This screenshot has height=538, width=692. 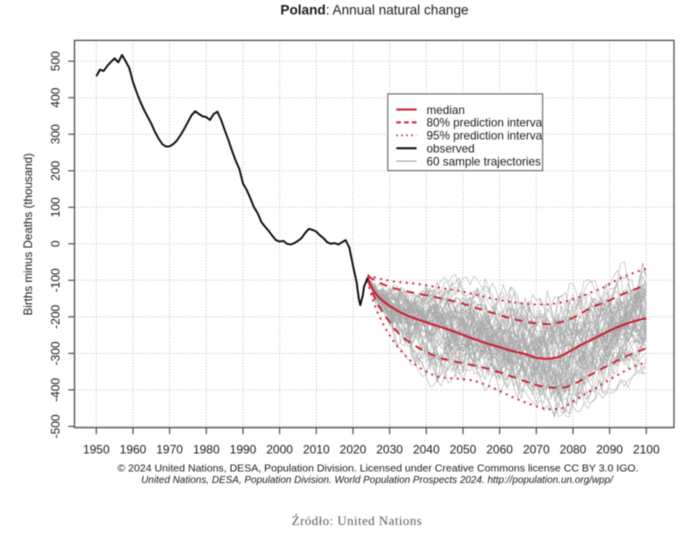 I want to click on svg-text: observed, so click(x=451, y=149).